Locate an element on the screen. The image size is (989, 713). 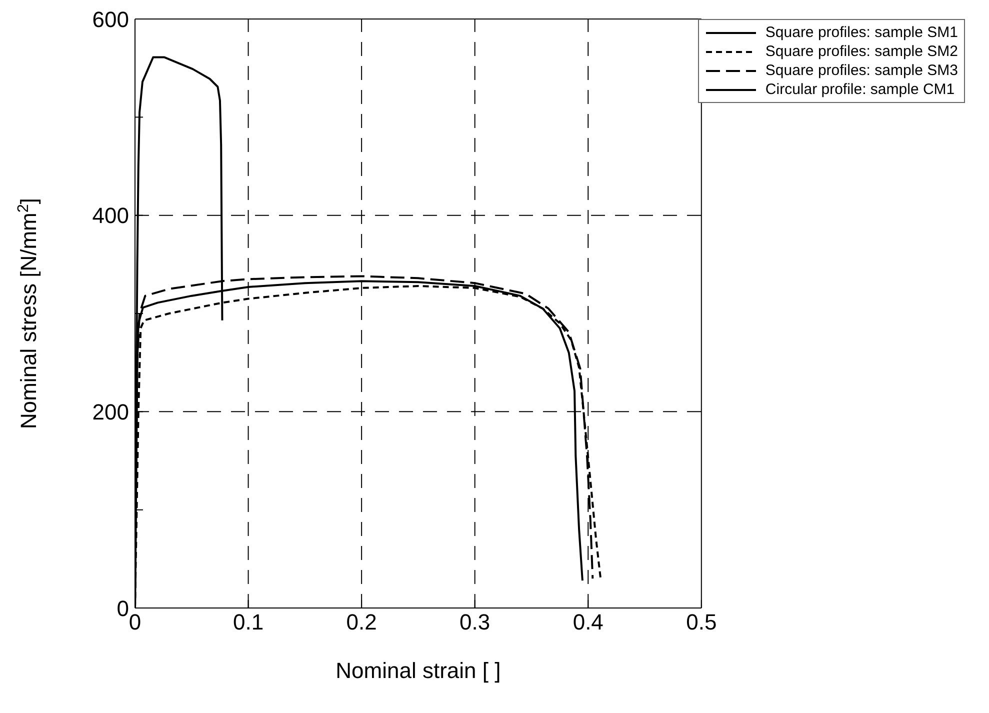
legend-label: Square profiles: sample SM1 is located at coordinates (861, 32).